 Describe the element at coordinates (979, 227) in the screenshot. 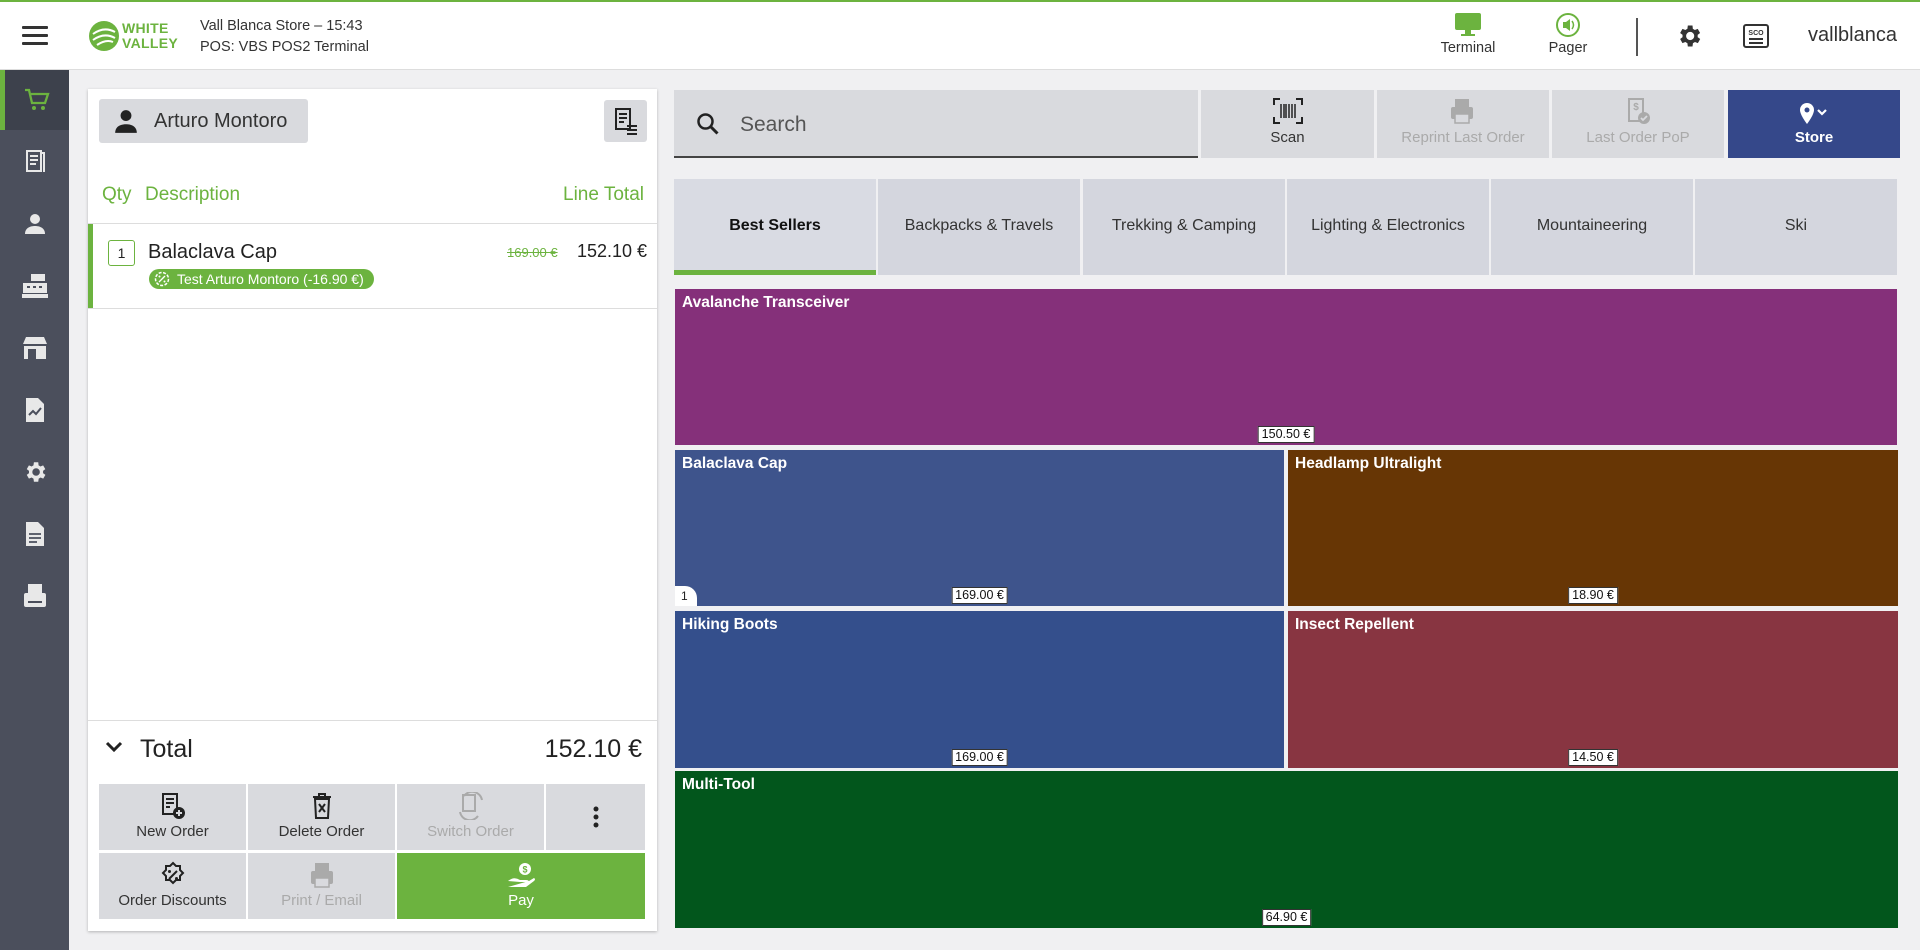

I see `category-tab: Backpacks & Travels` at that location.